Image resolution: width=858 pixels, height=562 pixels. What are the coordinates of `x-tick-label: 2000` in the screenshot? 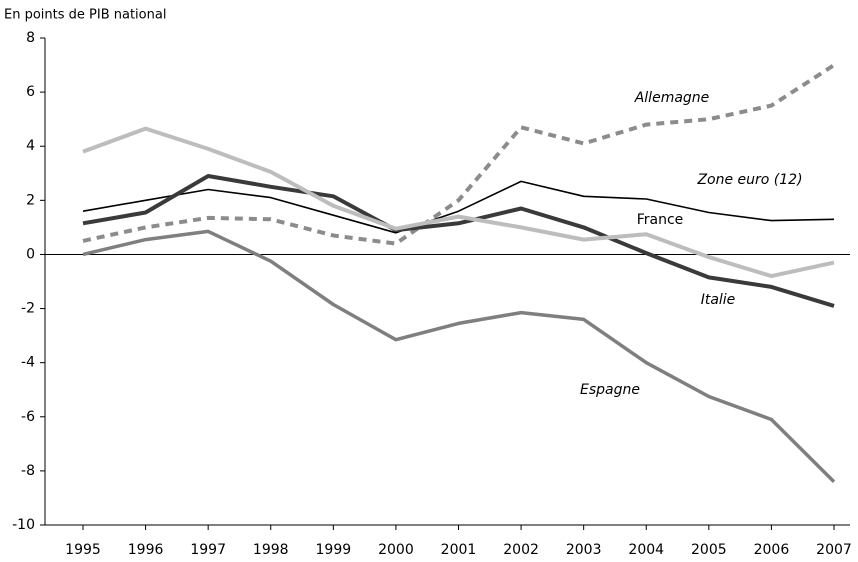 It's located at (396, 550).